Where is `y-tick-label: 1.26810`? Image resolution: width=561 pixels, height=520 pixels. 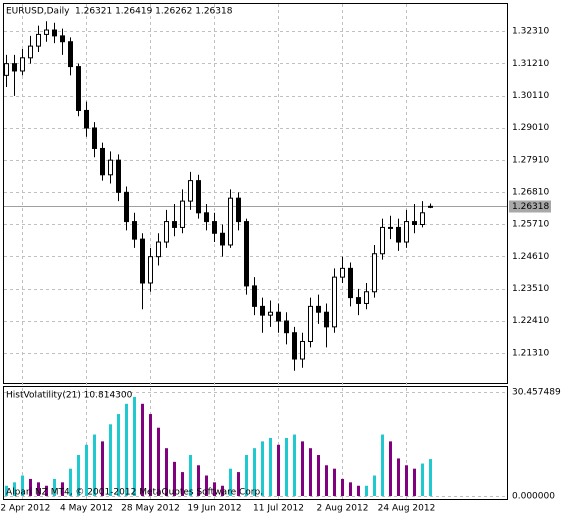
y-tick-label: 1.26810 is located at coordinates (530, 193).